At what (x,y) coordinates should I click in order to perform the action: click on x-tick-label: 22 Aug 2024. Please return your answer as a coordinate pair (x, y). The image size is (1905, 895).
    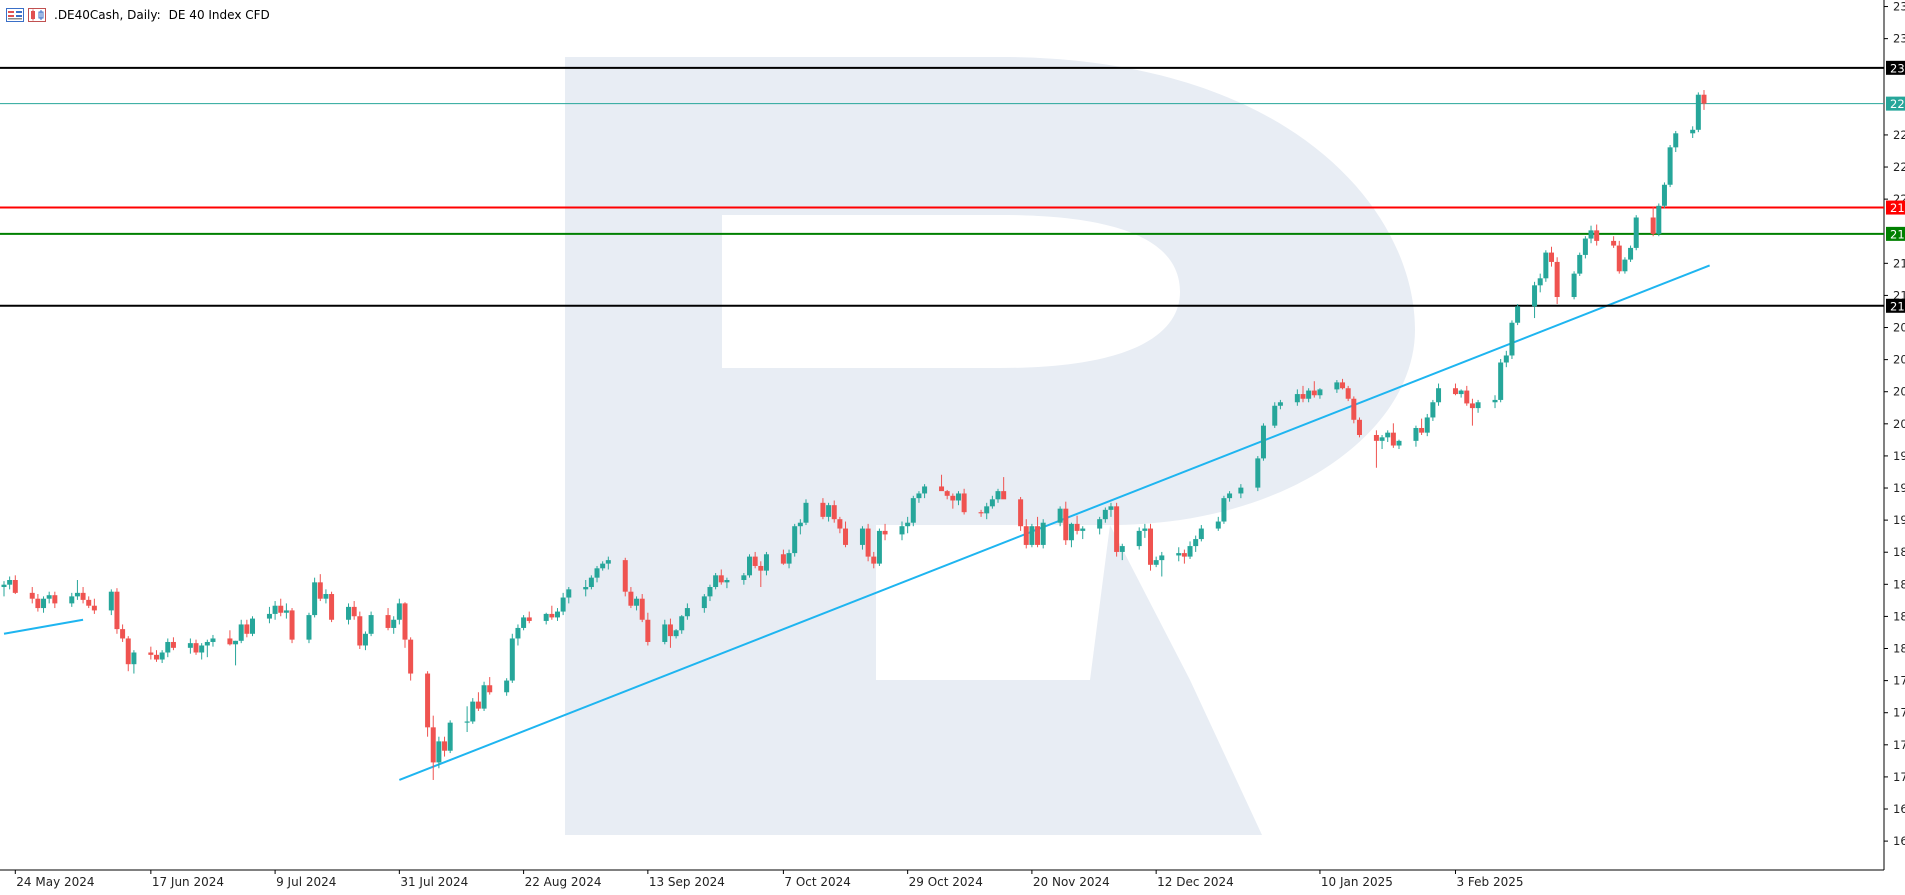
    Looking at the image, I should click on (563, 882).